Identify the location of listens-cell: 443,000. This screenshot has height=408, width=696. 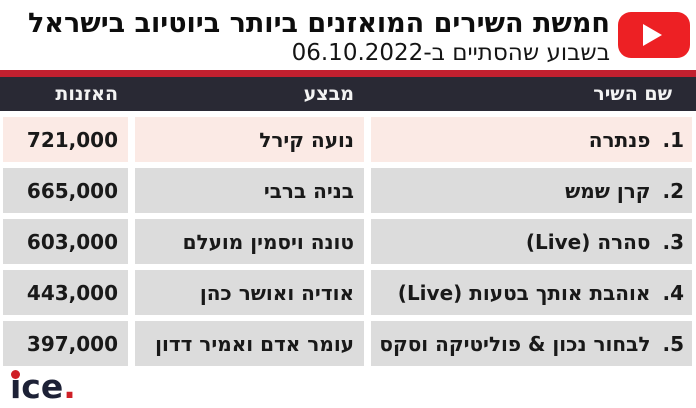
(65, 292).